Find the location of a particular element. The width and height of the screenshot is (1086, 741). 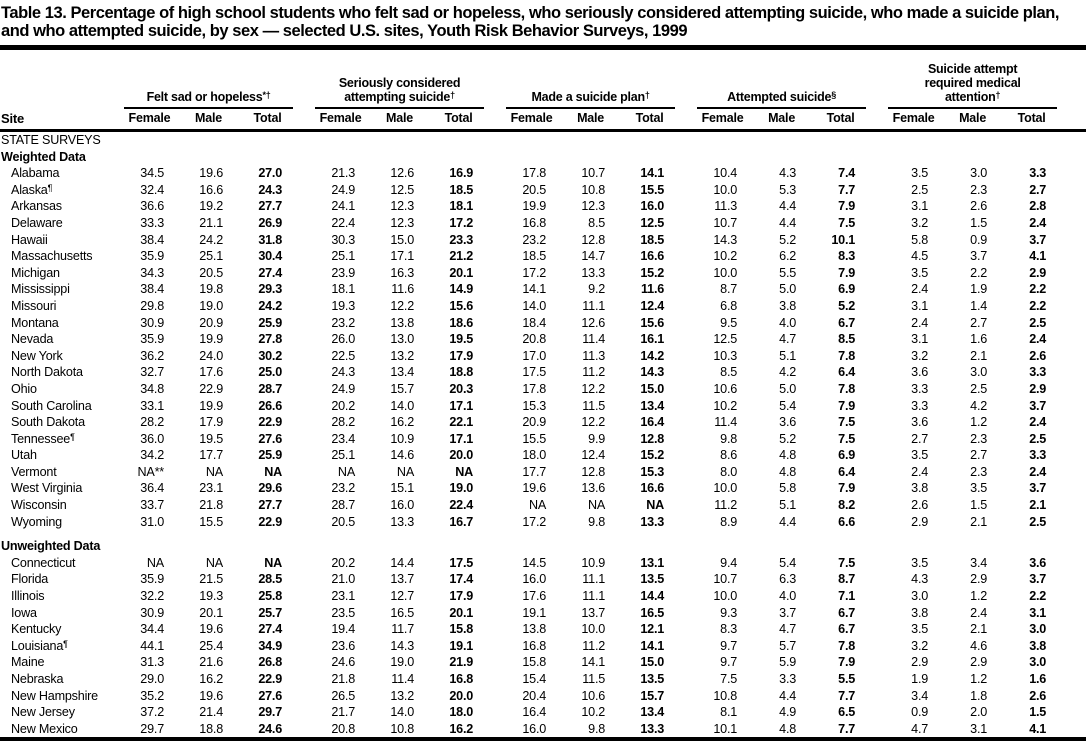

value-cell: 12.3 is located at coordinates (402, 222).